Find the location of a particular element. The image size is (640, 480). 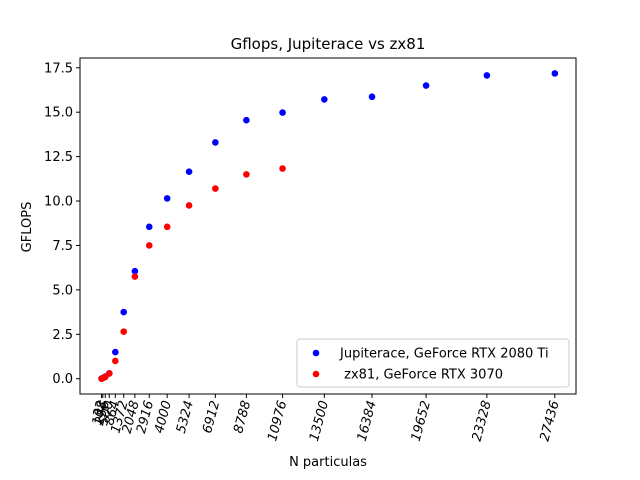

y-tick-label: 12.5 is located at coordinates (58, 157).